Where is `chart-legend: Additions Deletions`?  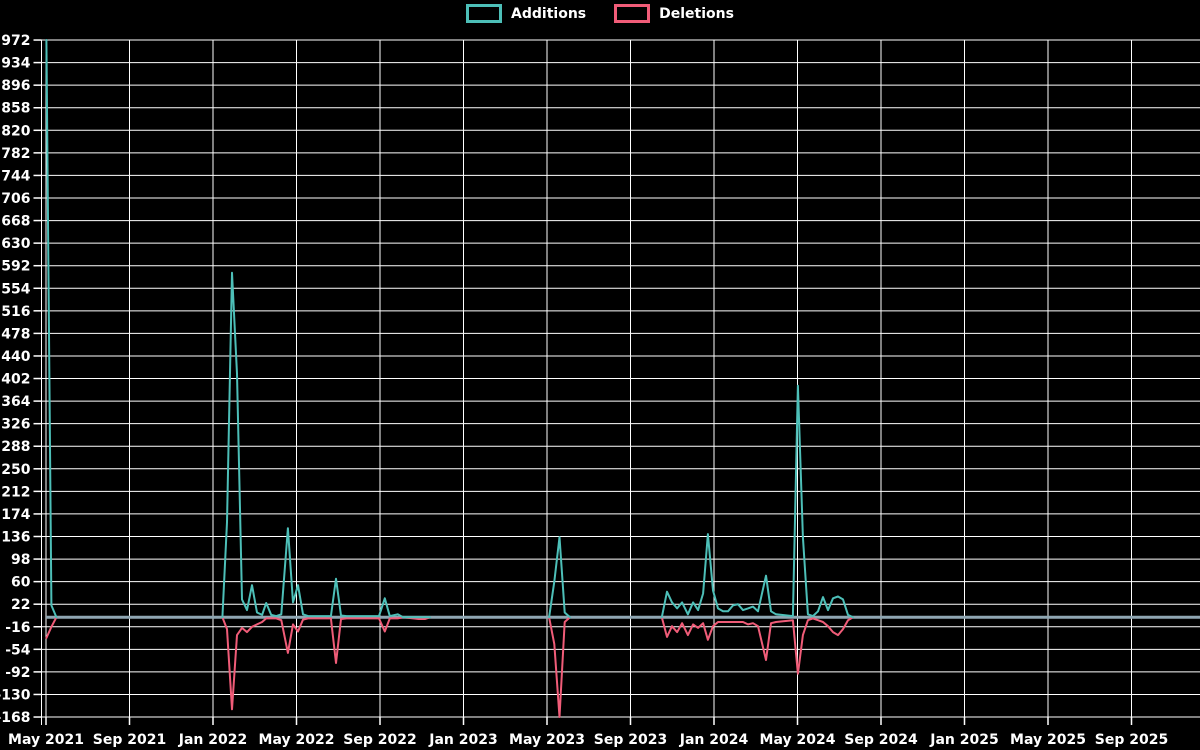 chart-legend: Additions Deletions is located at coordinates (600, 13).